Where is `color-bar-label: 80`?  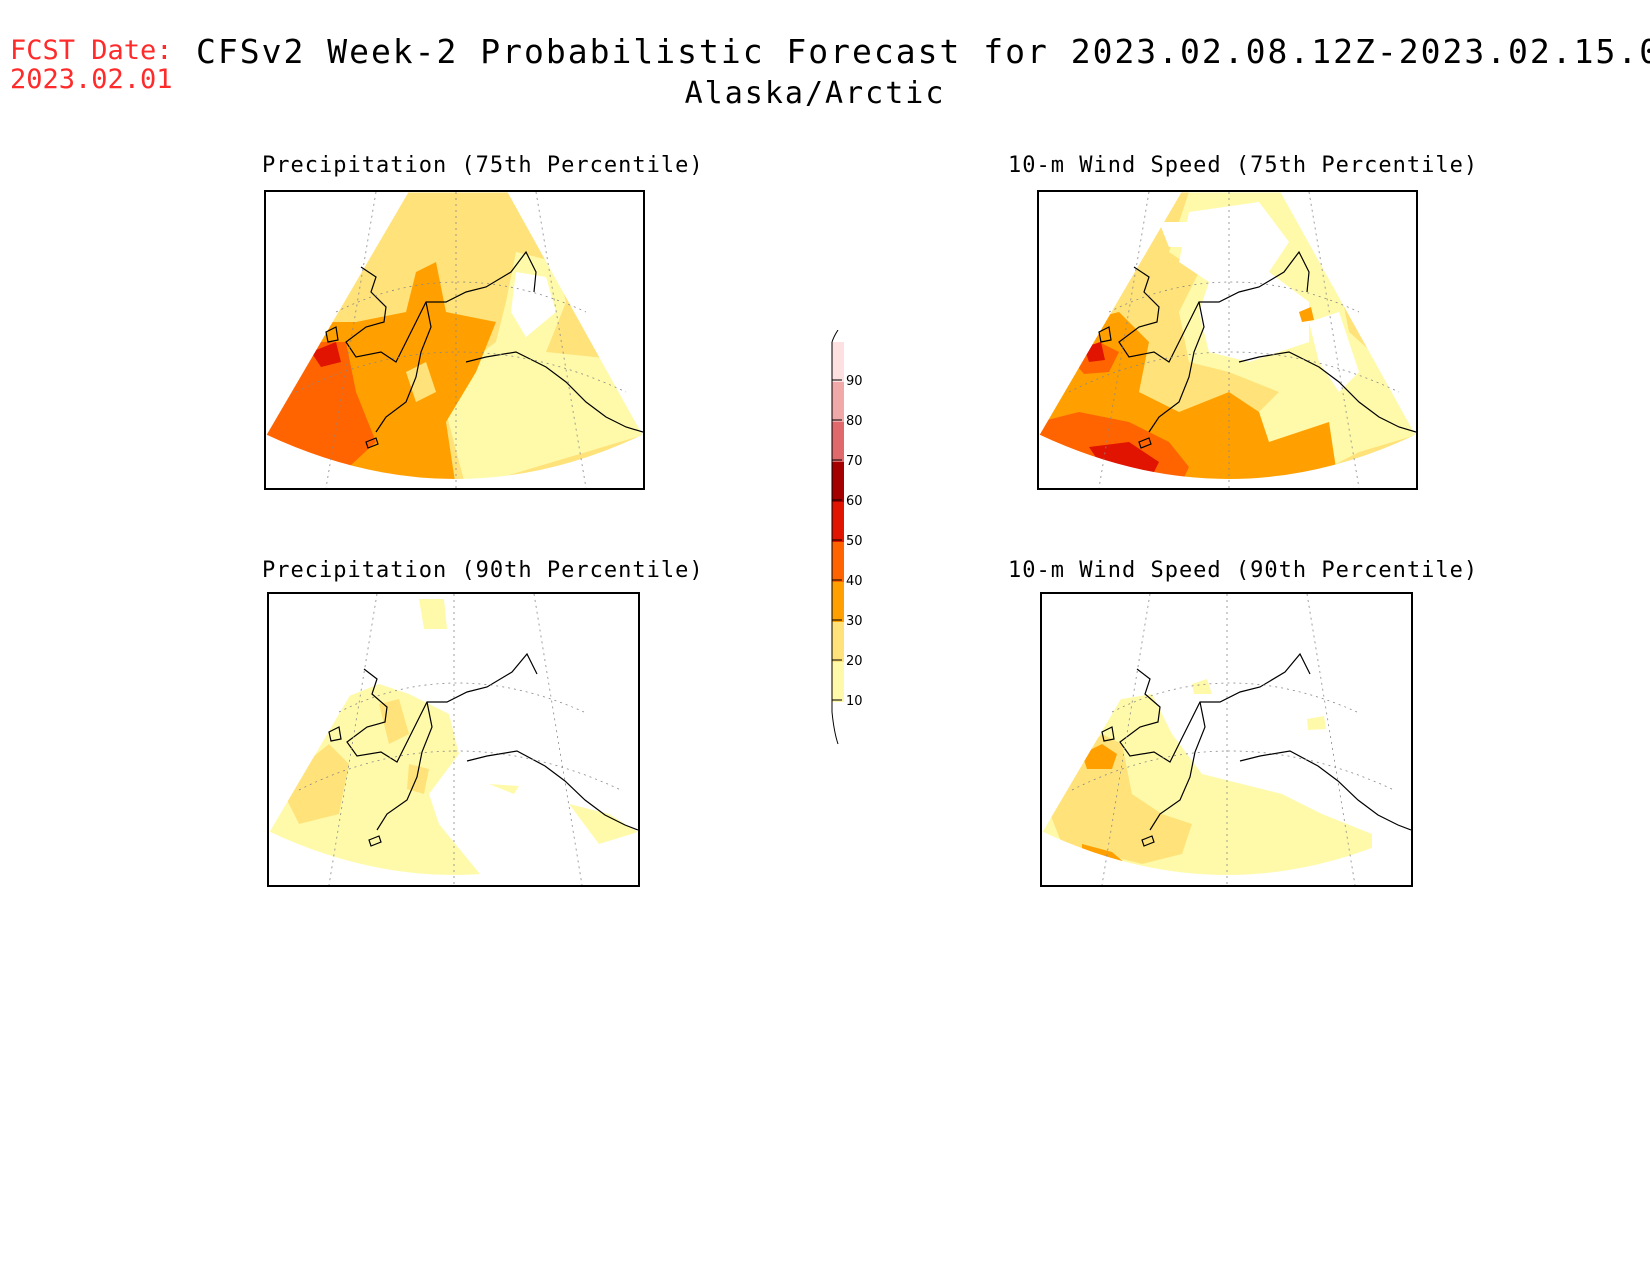 color-bar-label: 80 is located at coordinates (854, 421).